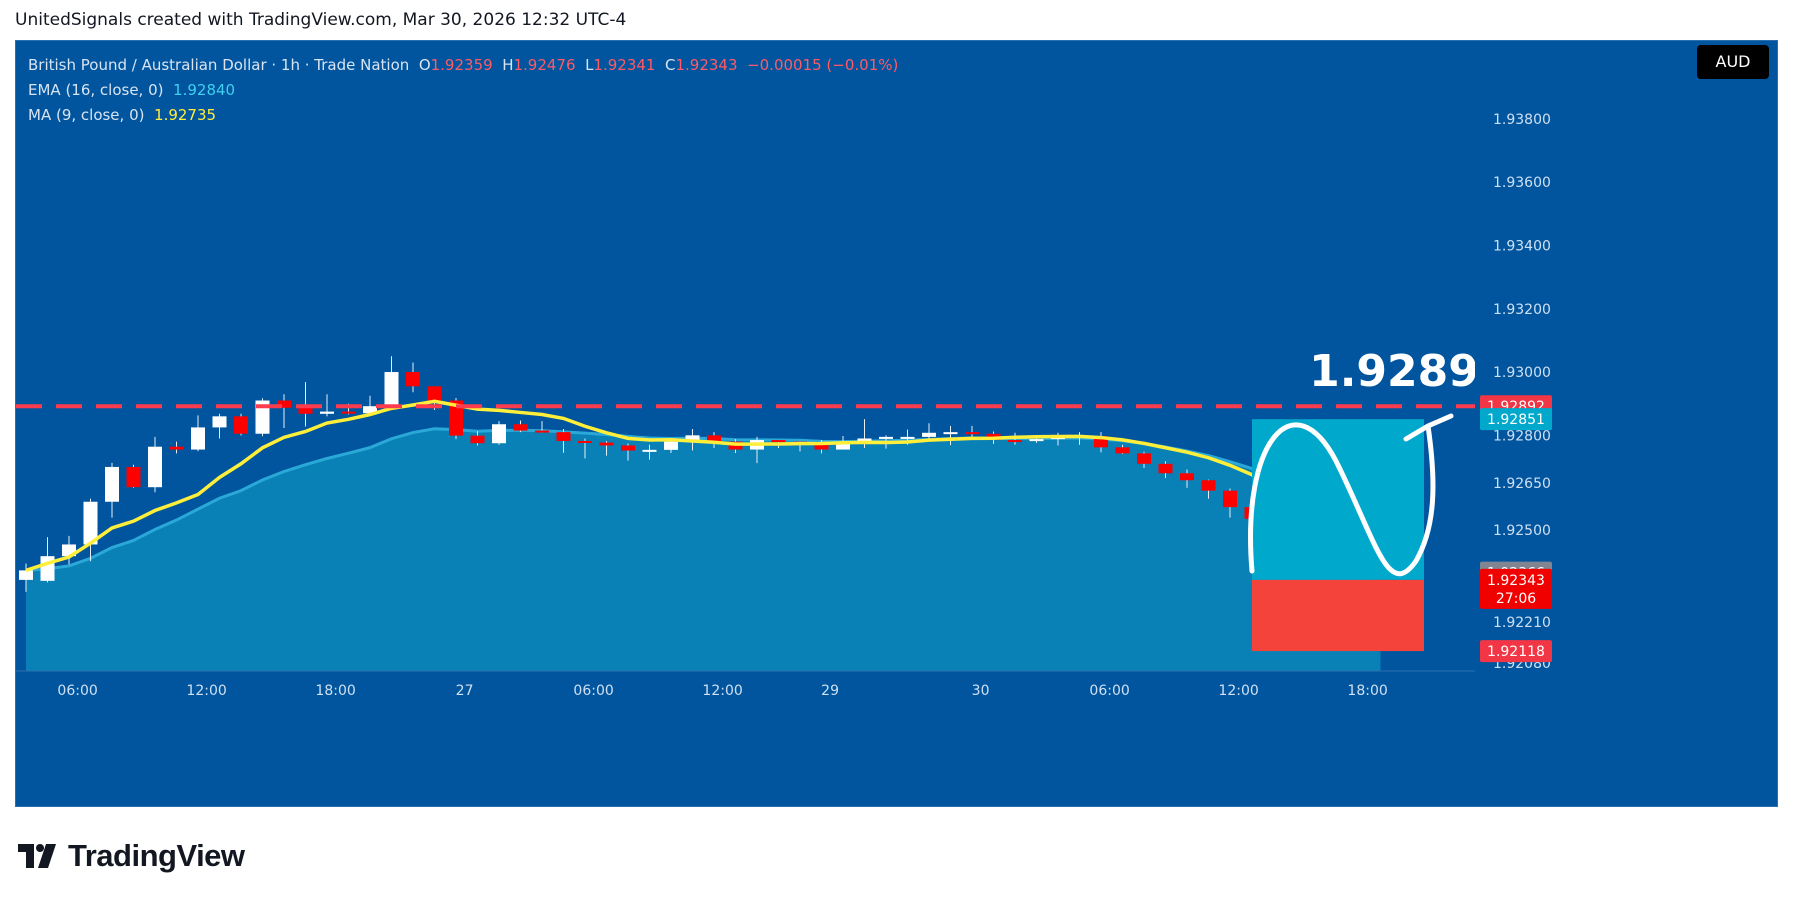 This screenshot has width=1793, height=899. I want to click on tradingview-logo: TradingView, so click(131, 856).